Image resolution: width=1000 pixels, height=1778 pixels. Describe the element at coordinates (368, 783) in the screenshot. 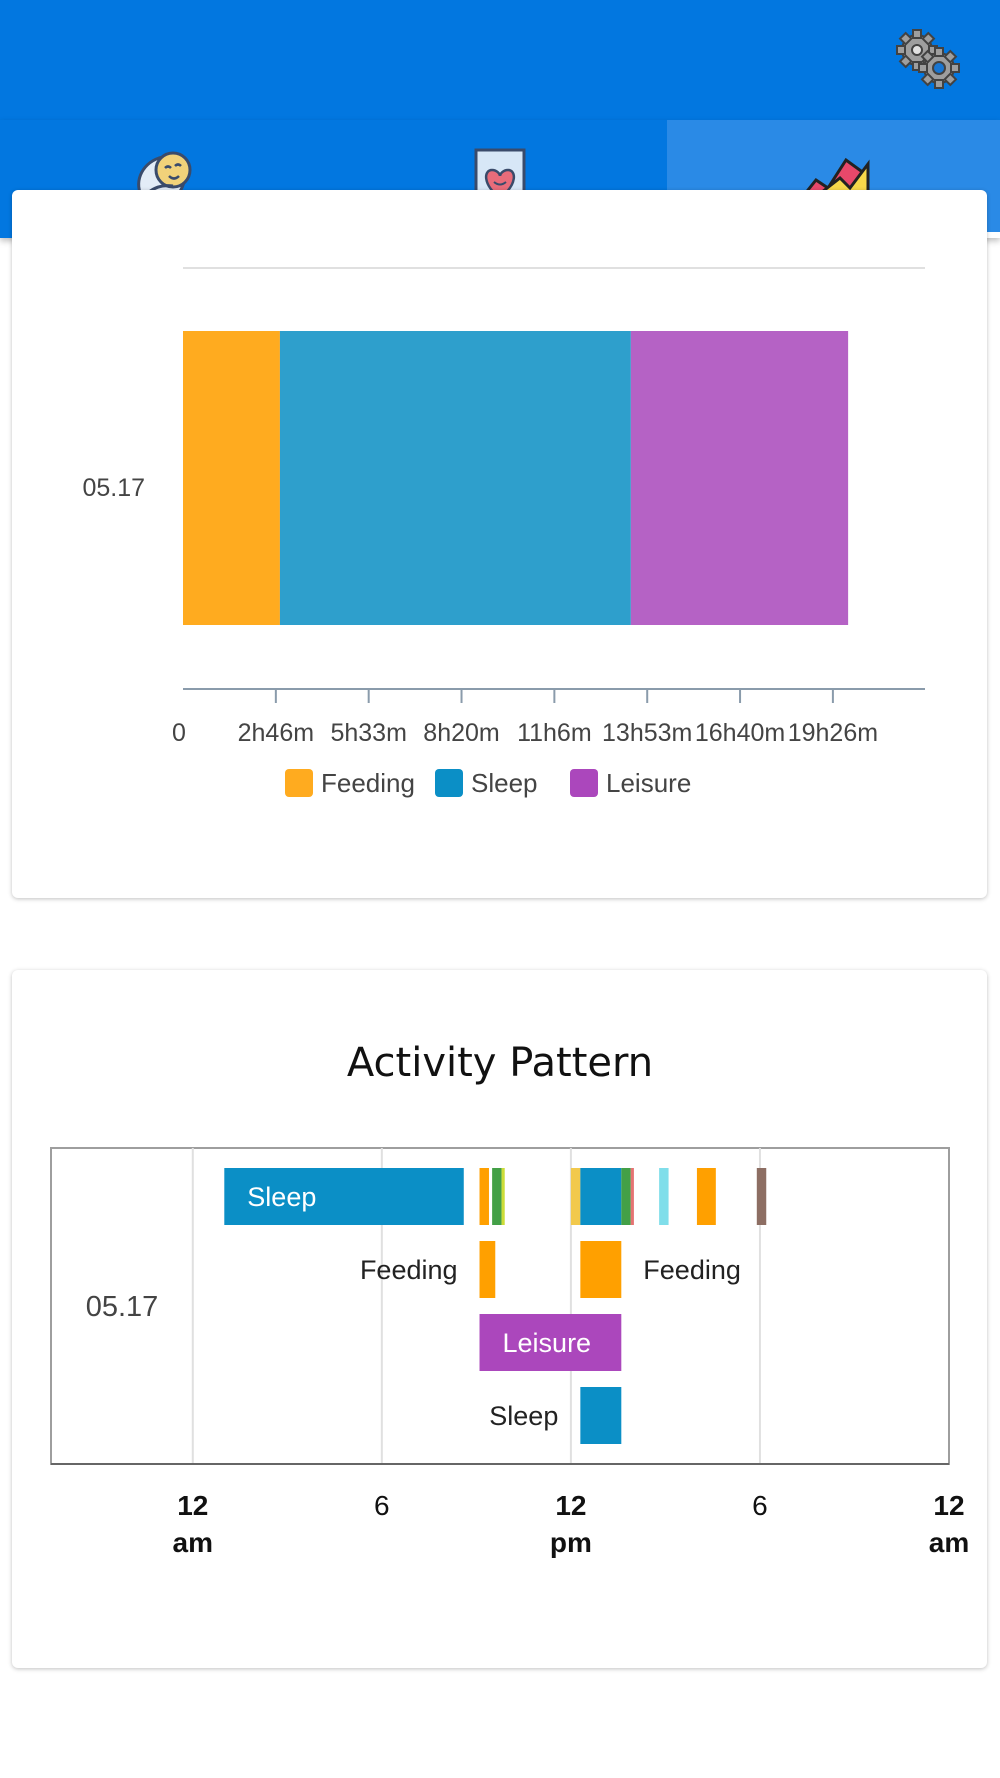

I see `legend-label-feeding: Feeding` at that location.